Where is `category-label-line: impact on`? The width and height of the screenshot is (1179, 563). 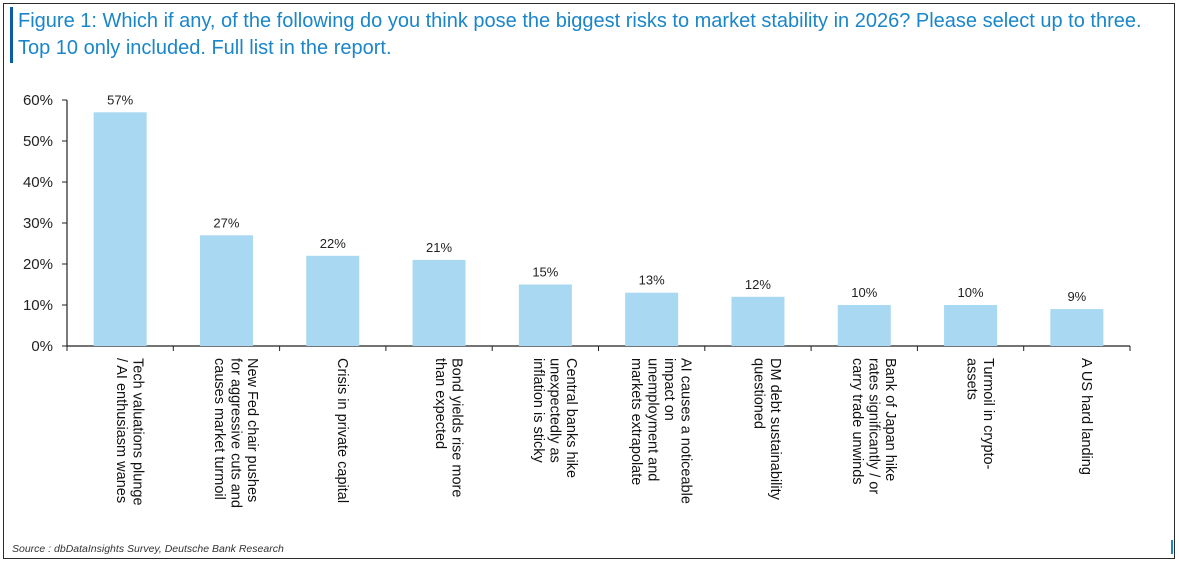
category-label-line: impact on is located at coordinates (669, 389).